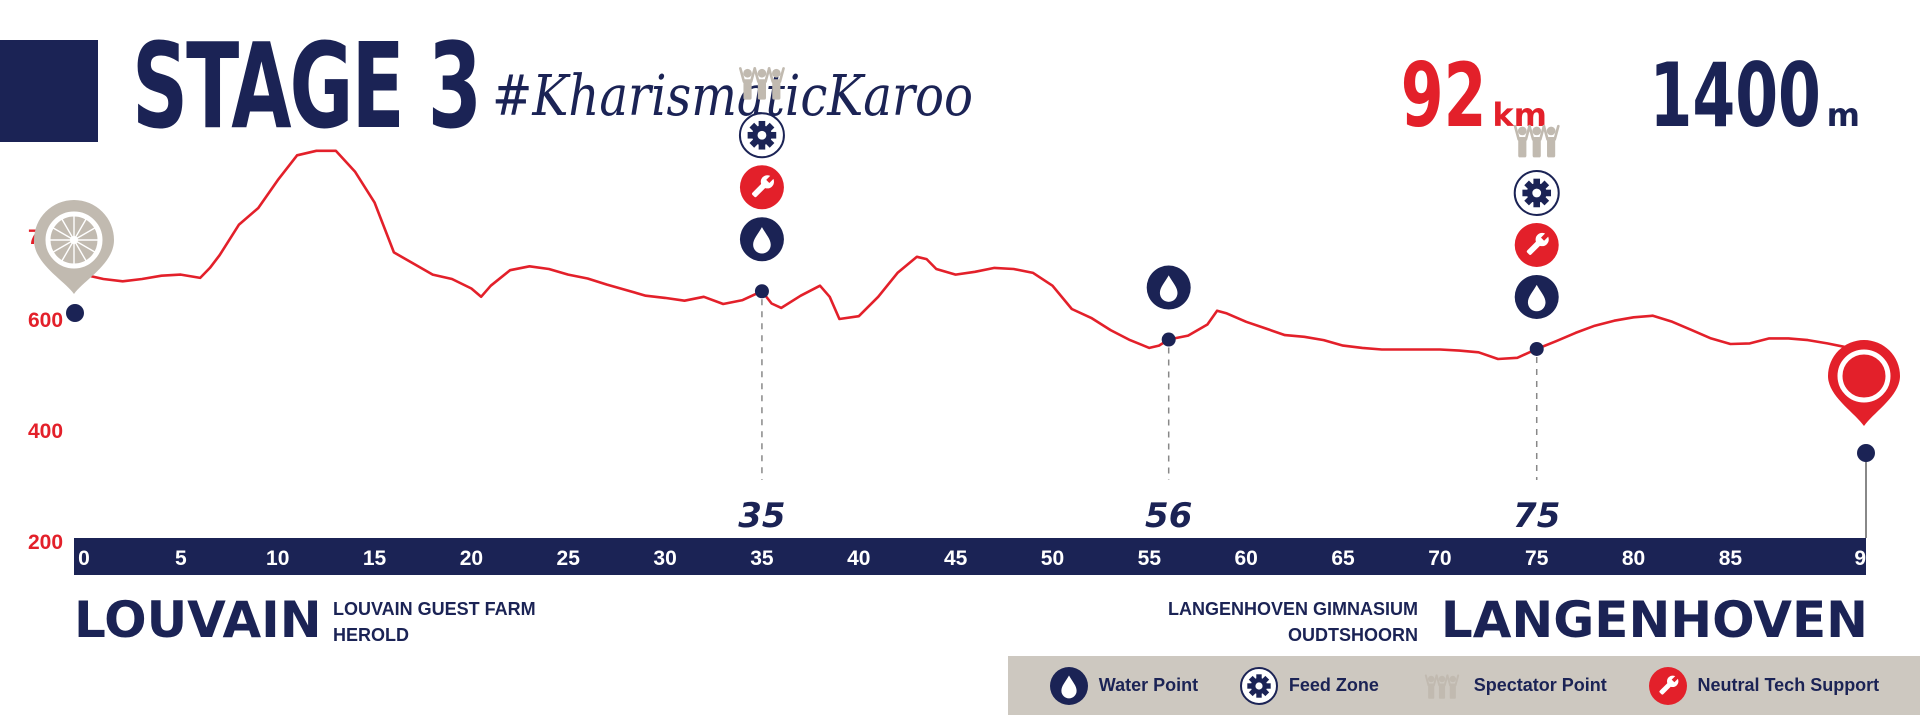 Image resolution: width=1920 pixels, height=715 pixels. Describe the element at coordinates (1168, 516) in the screenshot. I see `waypoint-km-label: 56` at that location.